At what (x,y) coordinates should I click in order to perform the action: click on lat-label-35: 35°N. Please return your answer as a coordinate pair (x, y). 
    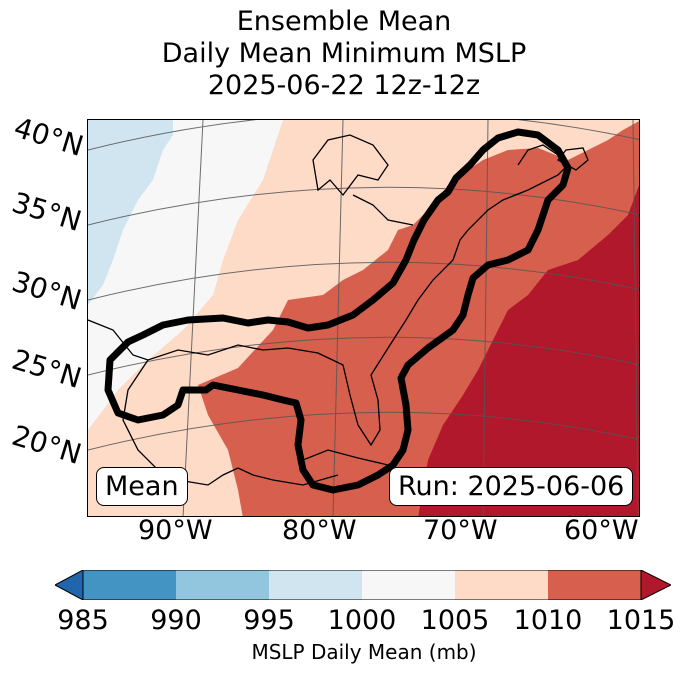
    Looking at the image, I should click on (47, 211).